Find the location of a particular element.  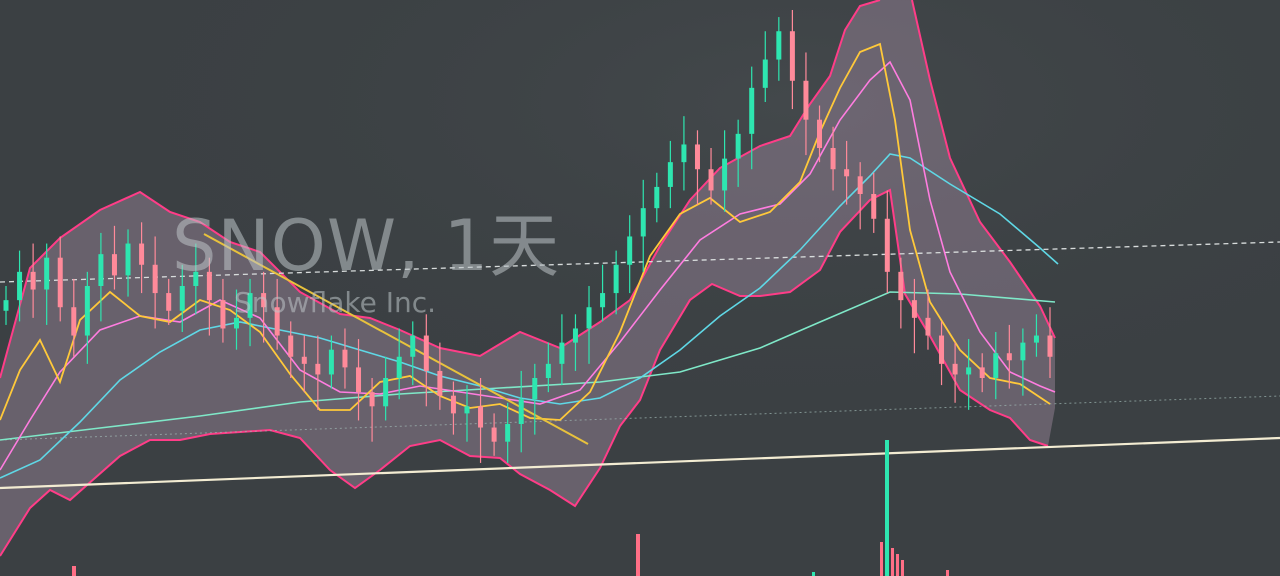

company-watermark: Snowflake Inc. is located at coordinates (335, 302).